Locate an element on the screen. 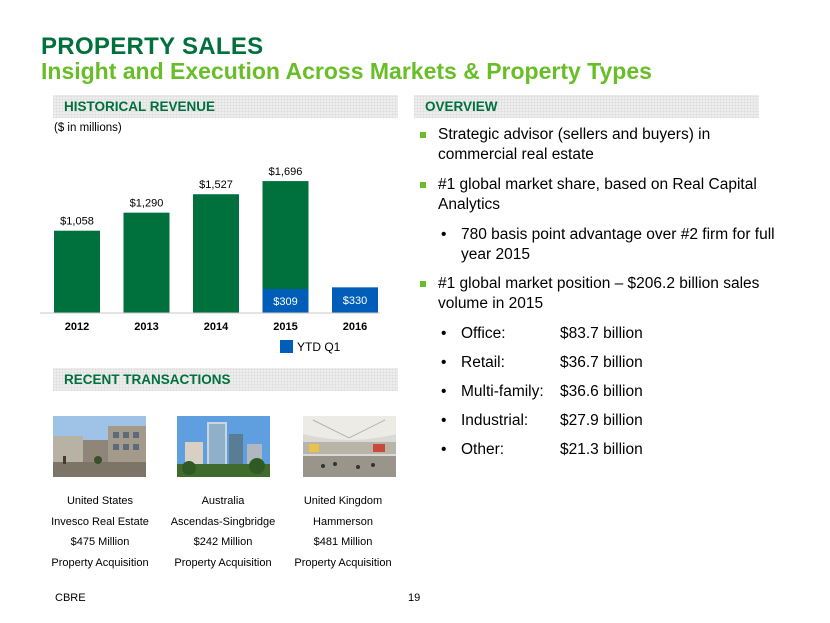 This screenshot has width=830, height=623. australia-property-photo is located at coordinates (223, 446).